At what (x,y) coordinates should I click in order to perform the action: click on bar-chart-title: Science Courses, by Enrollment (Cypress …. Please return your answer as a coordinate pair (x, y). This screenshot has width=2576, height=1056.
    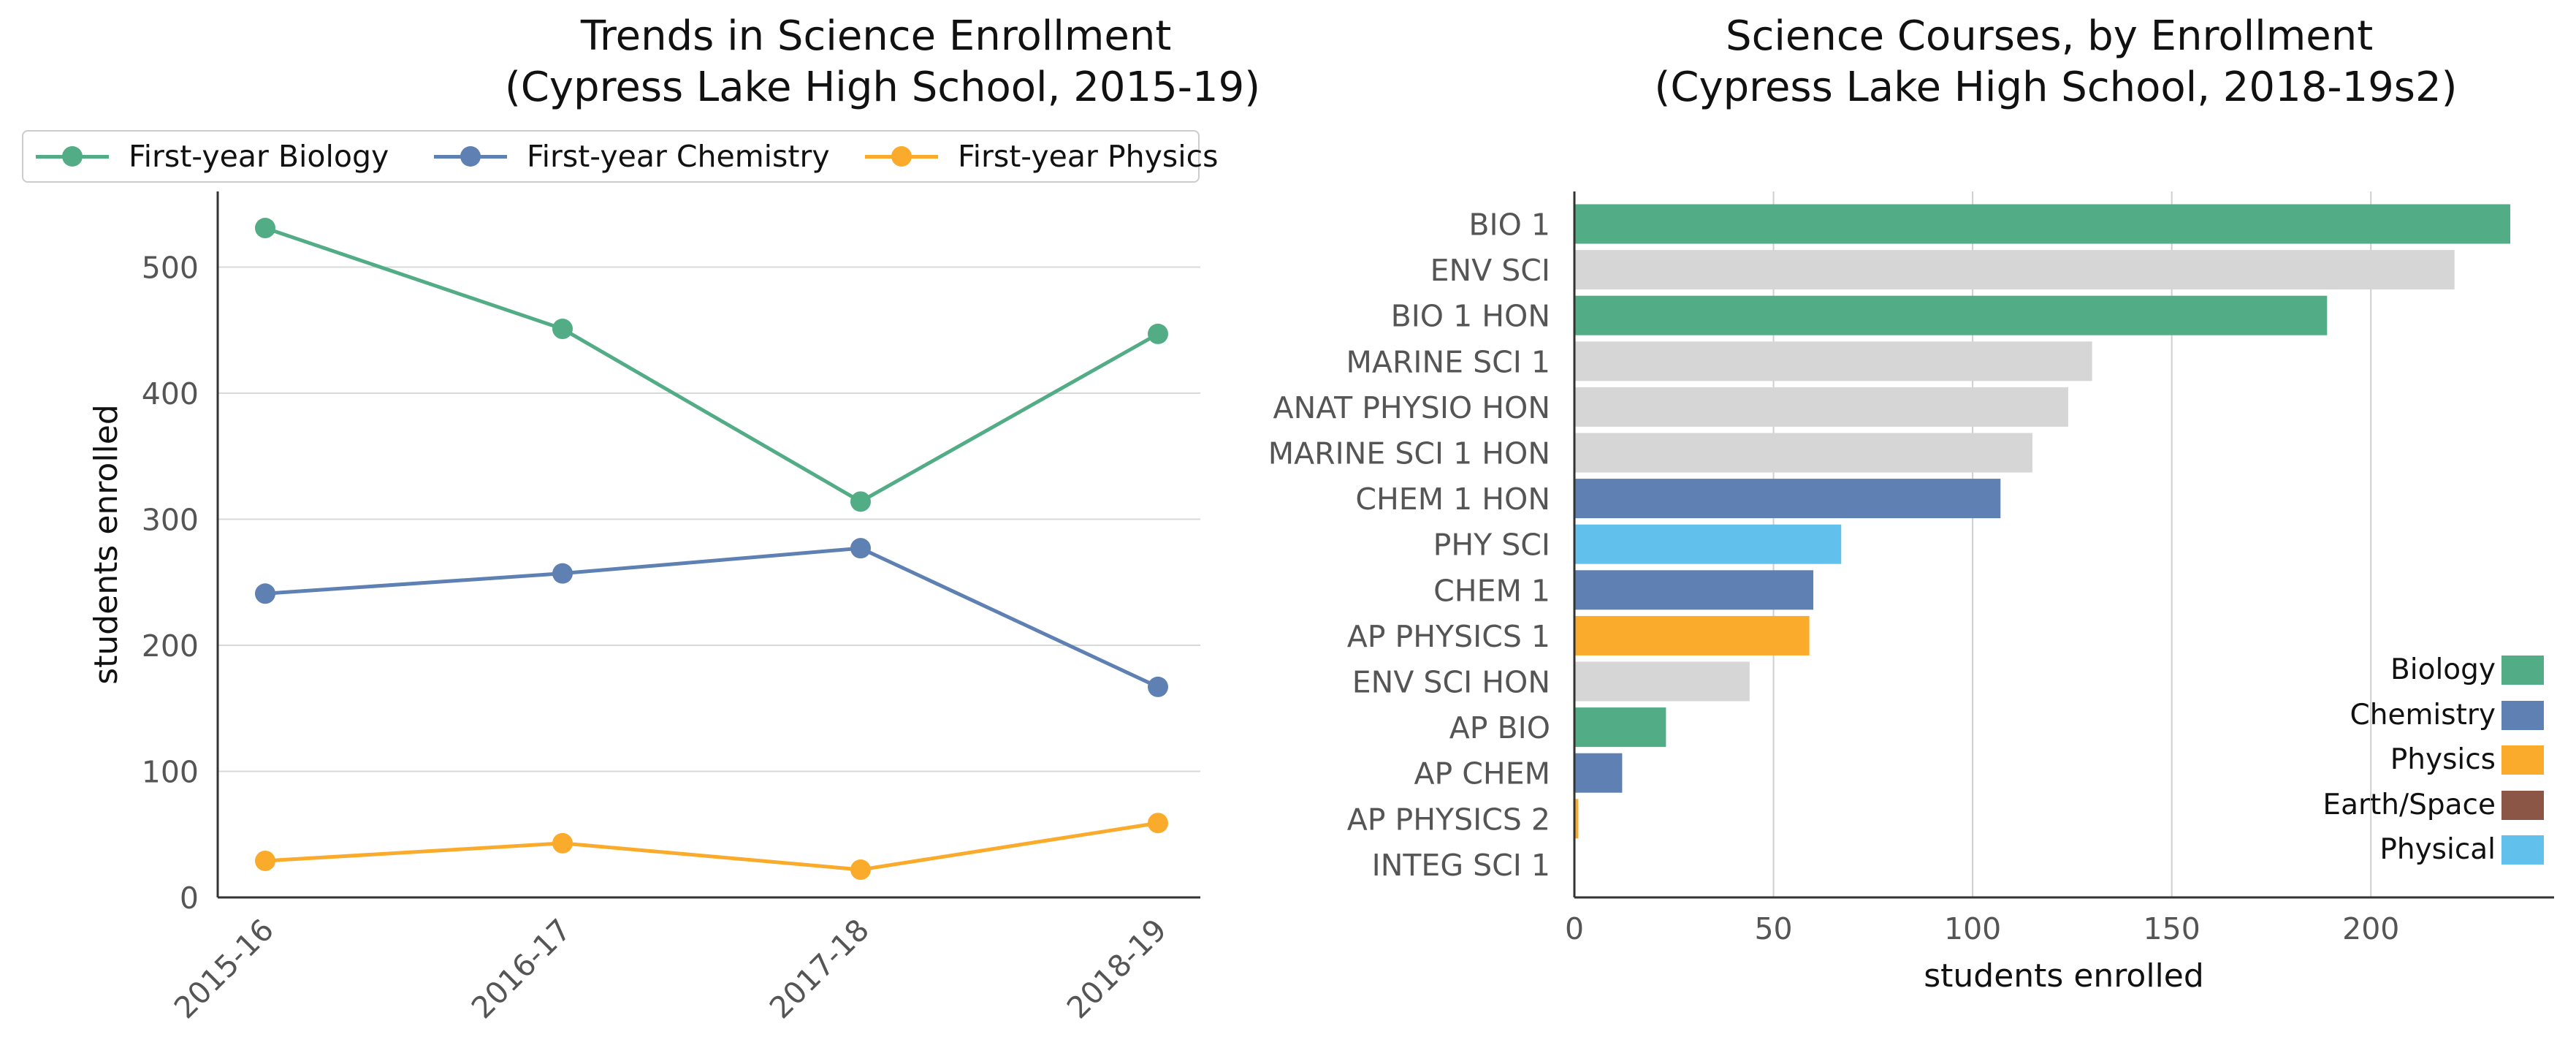
    Looking at the image, I should click on (2056, 61).